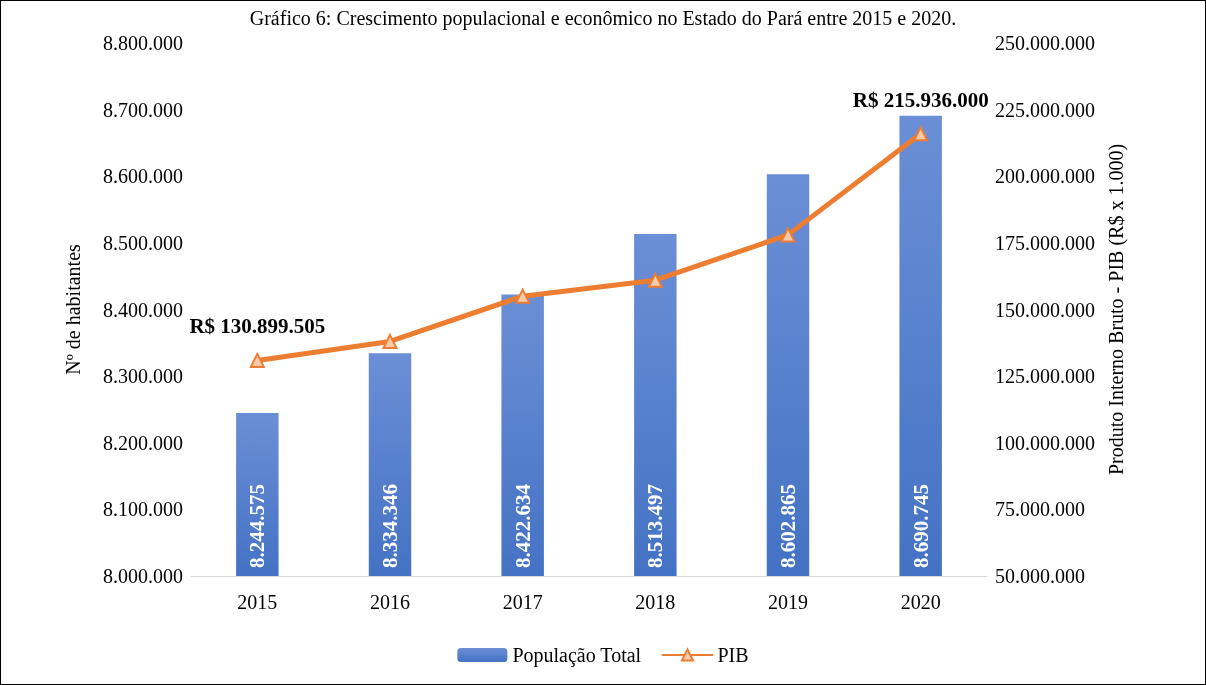  What do you see at coordinates (390, 602) in the screenshot?
I see `x-tick-label: 2016` at bounding box center [390, 602].